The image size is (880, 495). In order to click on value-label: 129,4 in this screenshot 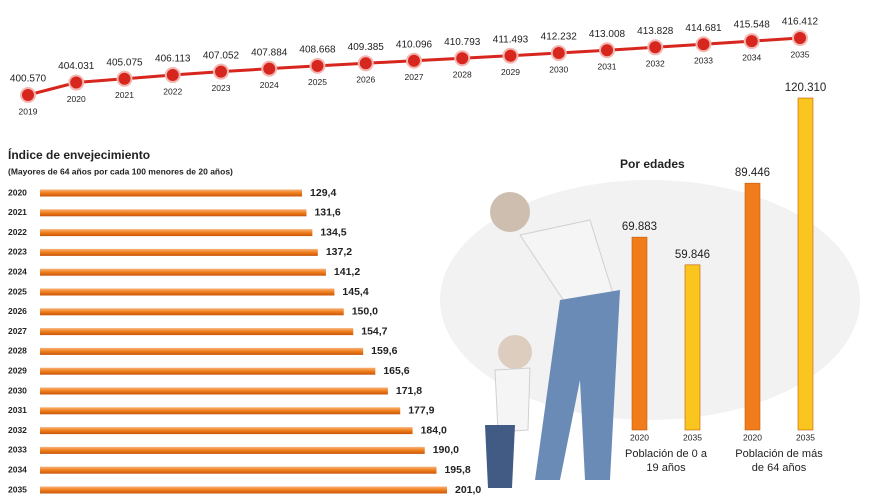, I will do `click(323, 193)`.